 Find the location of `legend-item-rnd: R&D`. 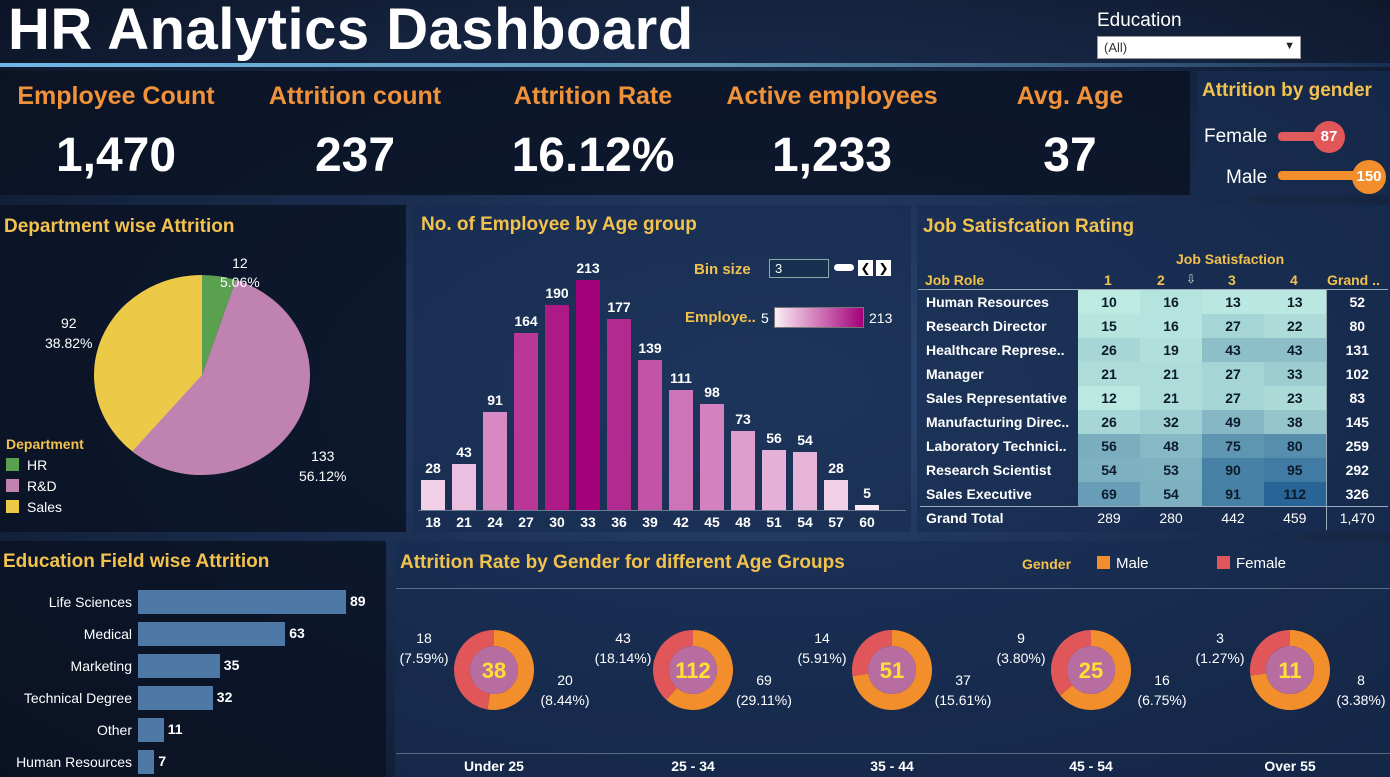

legend-item-rnd: R&D is located at coordinates (45, 486).